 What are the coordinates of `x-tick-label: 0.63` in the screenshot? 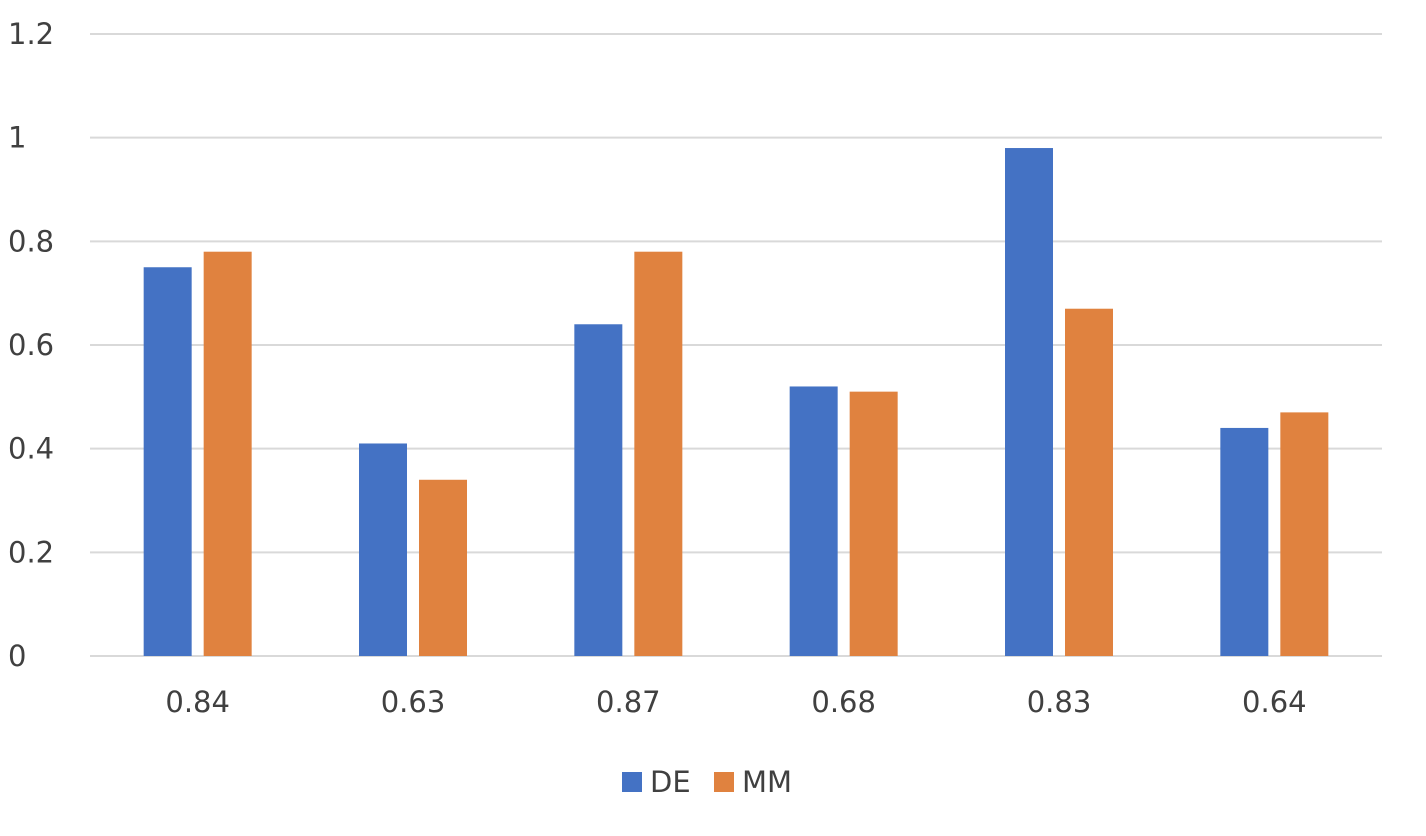 It's located at (413, 702).